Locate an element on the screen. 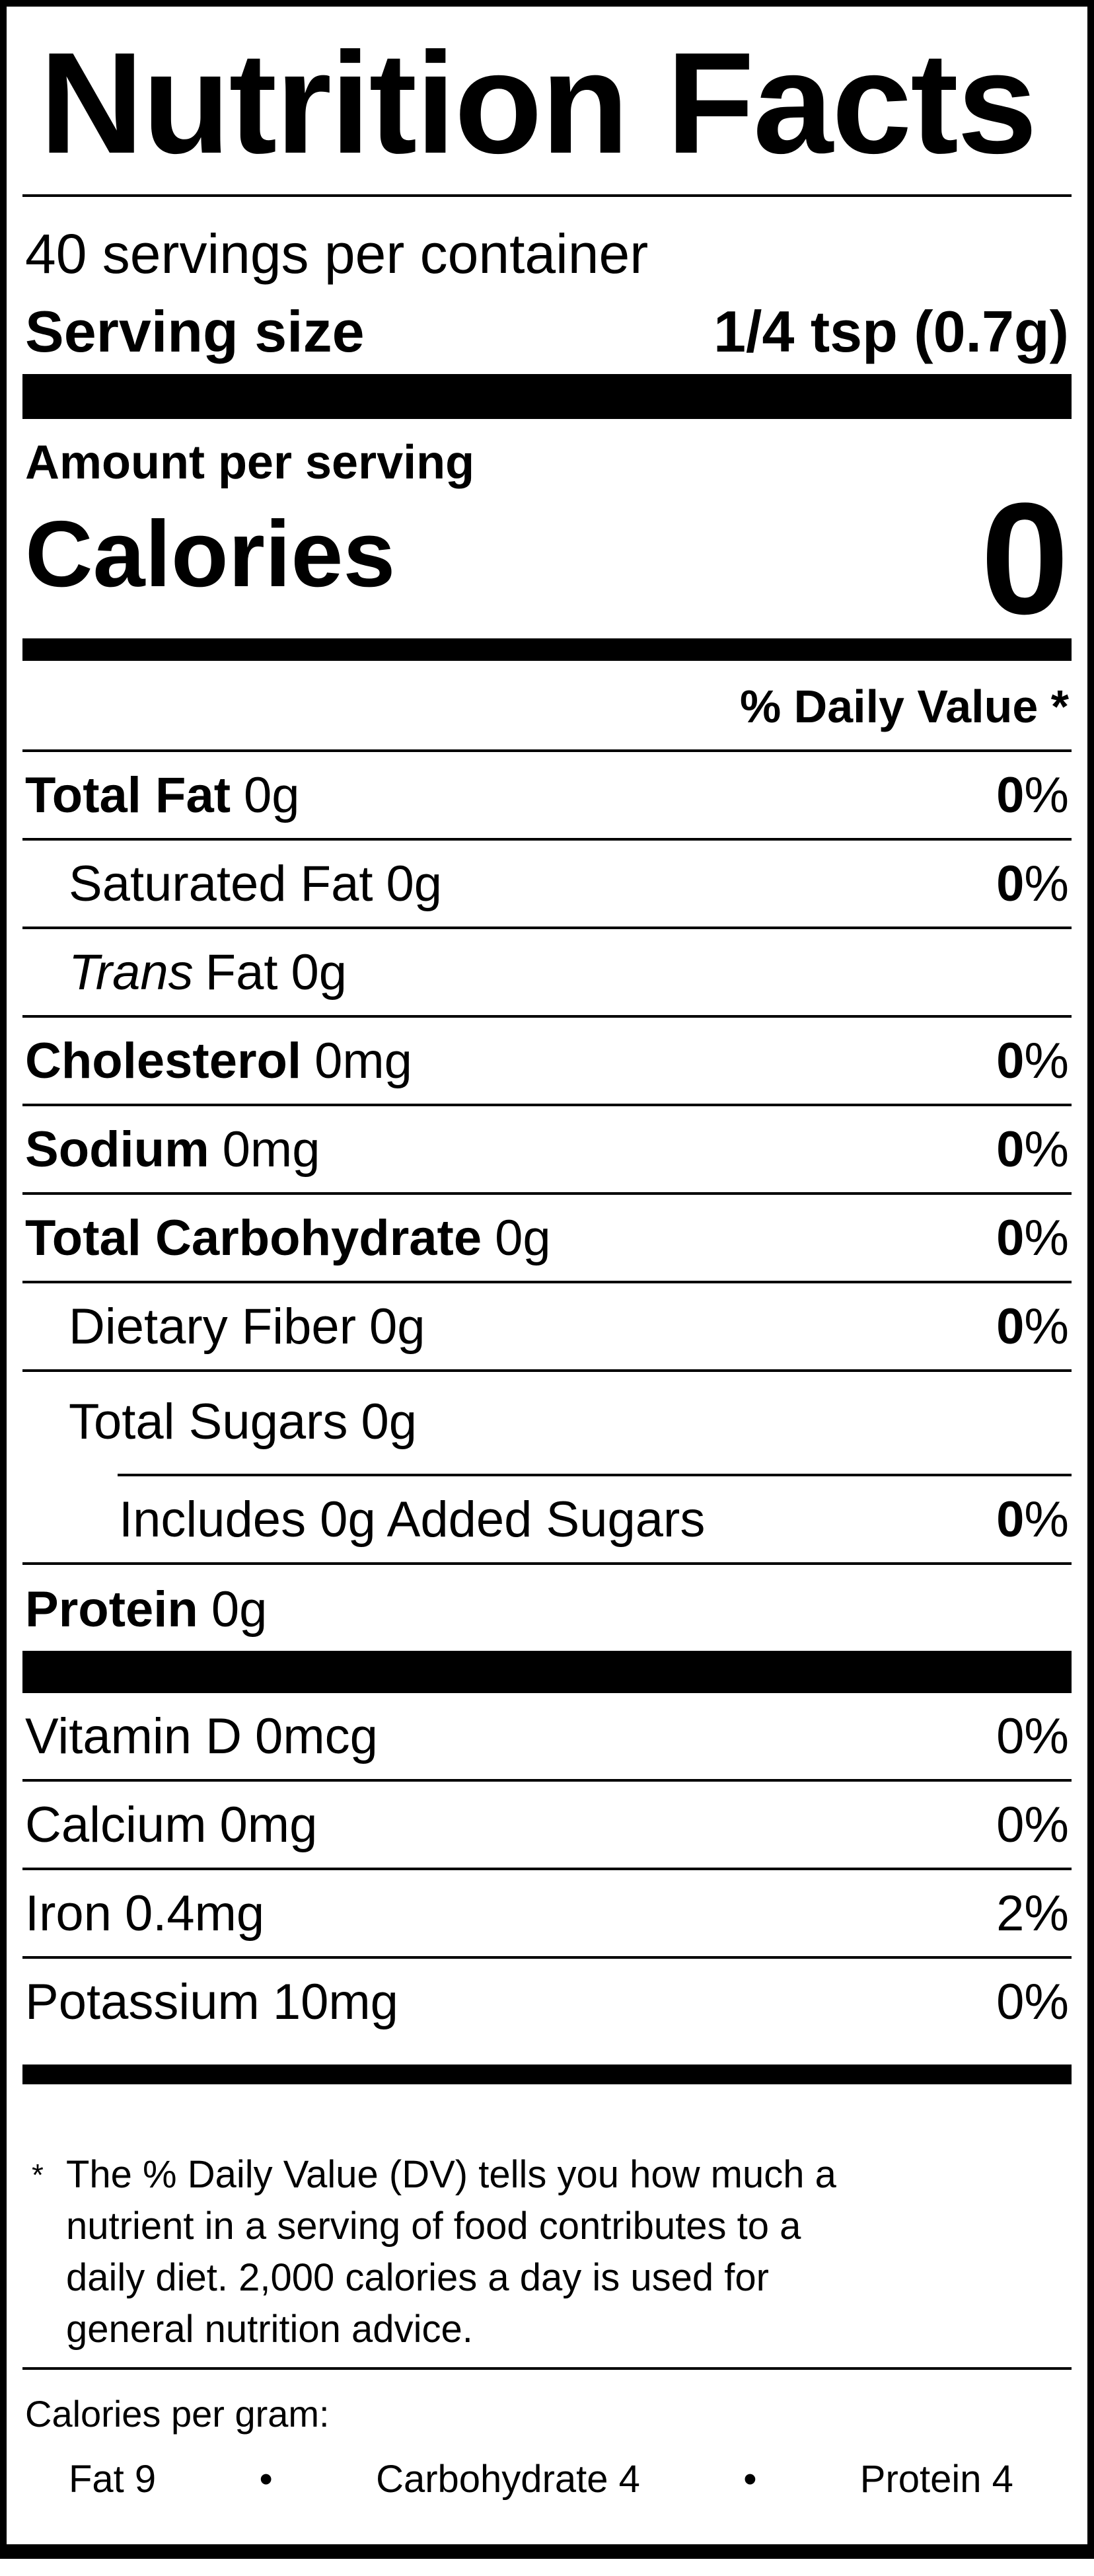 Image resolution: width=1094 pixels, height=2576 pixels. nutrient-row-sodium: Sodium 0mg 0% is located at coordinates (547, 1149).